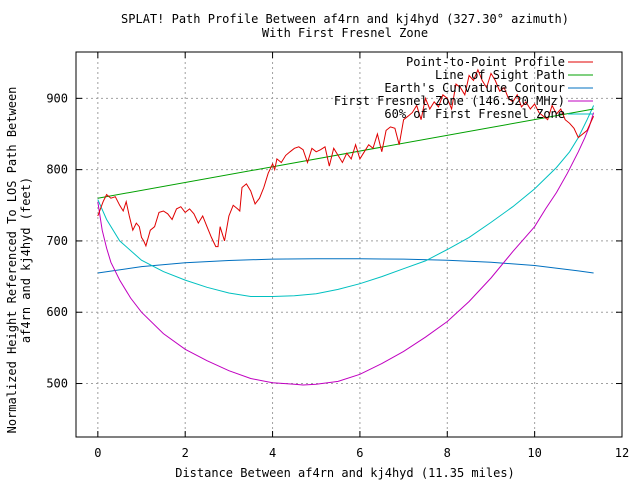  I want to click on x-tick-label: 4, so click(272, 453).